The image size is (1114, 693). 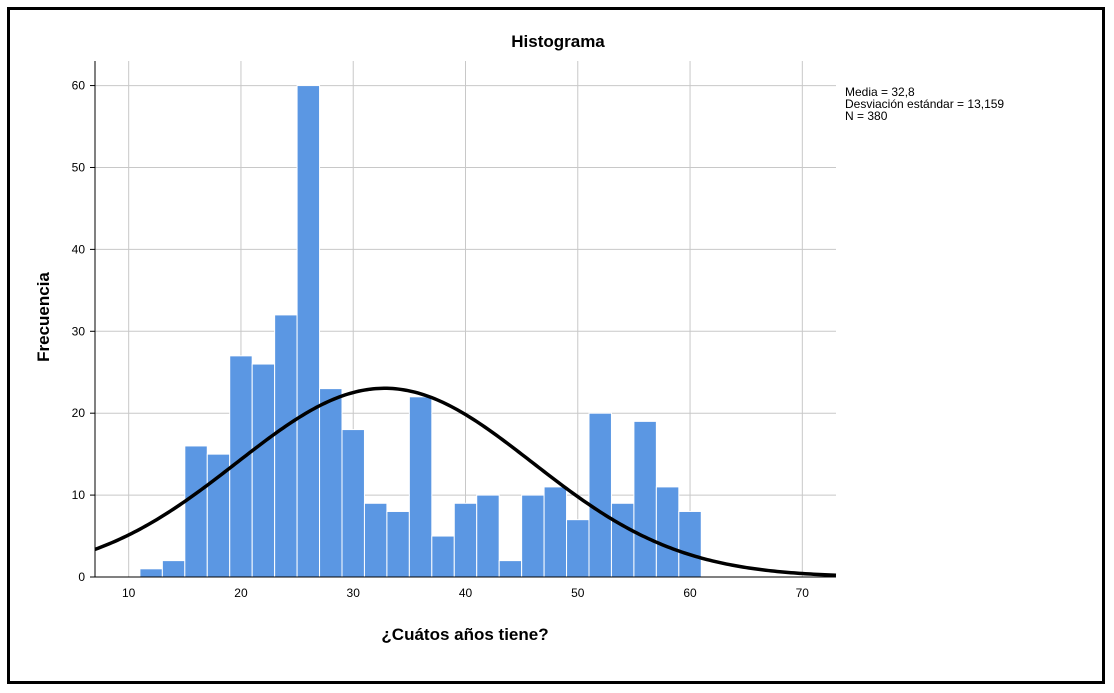 I want to click on x-axis-title: ¿Cuátos años tiene?, so click(x=464, y=634).